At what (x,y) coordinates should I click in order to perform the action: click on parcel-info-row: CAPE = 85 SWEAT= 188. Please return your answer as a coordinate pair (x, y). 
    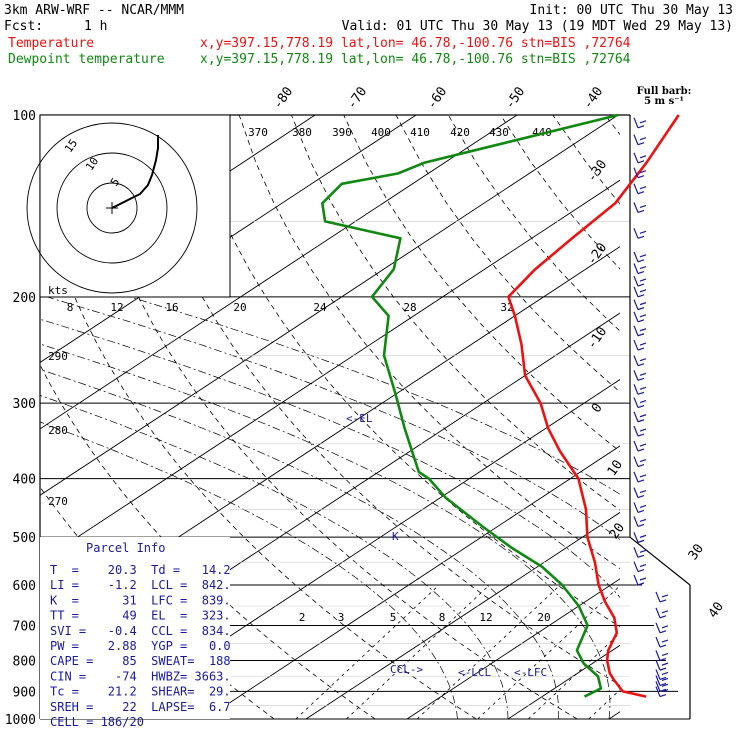
    Looking at the image, I should click on (140, 661).